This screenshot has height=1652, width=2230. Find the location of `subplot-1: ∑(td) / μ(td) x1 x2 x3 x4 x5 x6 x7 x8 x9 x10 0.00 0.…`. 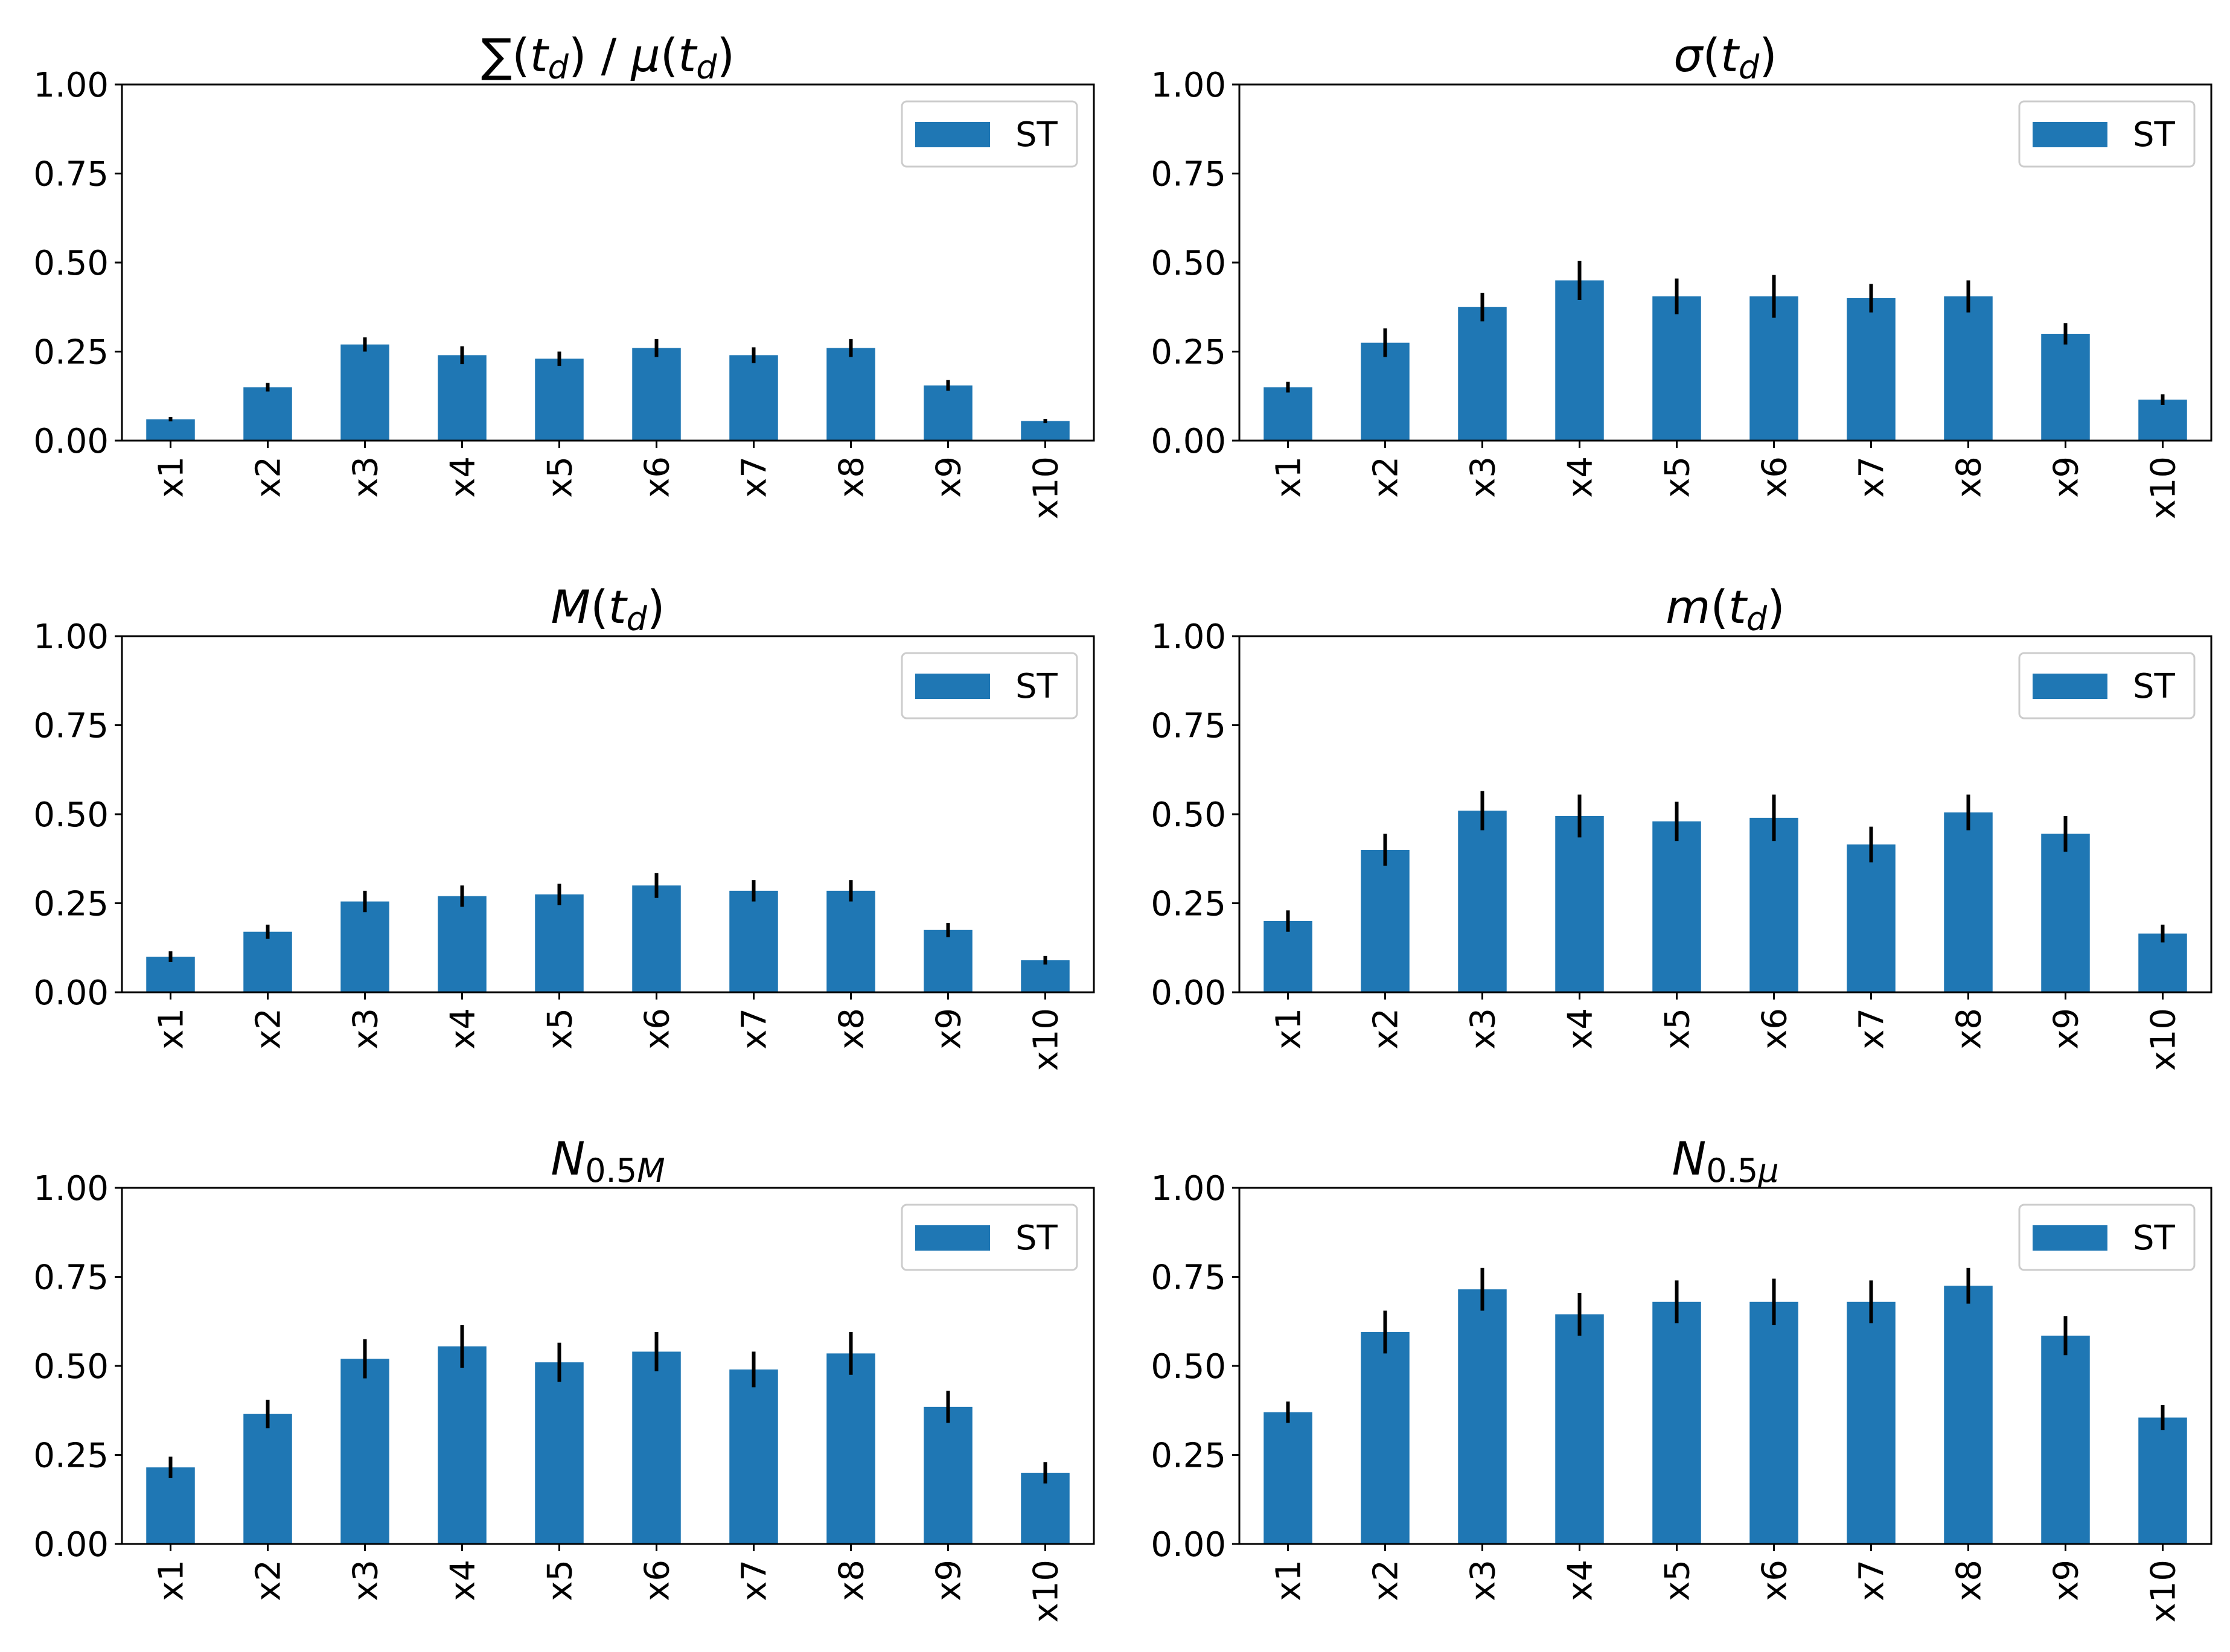

subplot-1: ∑(td) / μ(td) x1 x2 x3 x4 x5 x6 x7 x8 x9 x10 0.00 0.… is located at coordinates (564, 273).